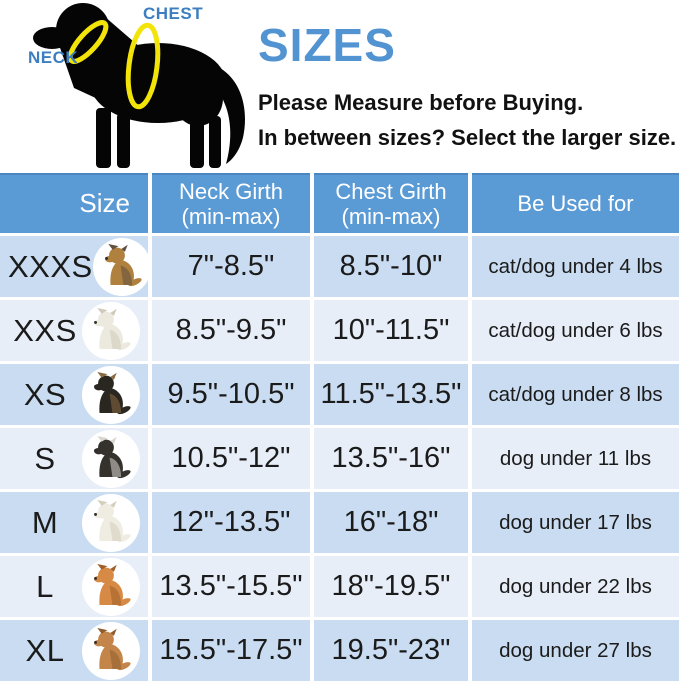 This screenshot has width=679, height=683. I want to click on dog-measurement-illustration: NECK CHEST, so click(128, 85).